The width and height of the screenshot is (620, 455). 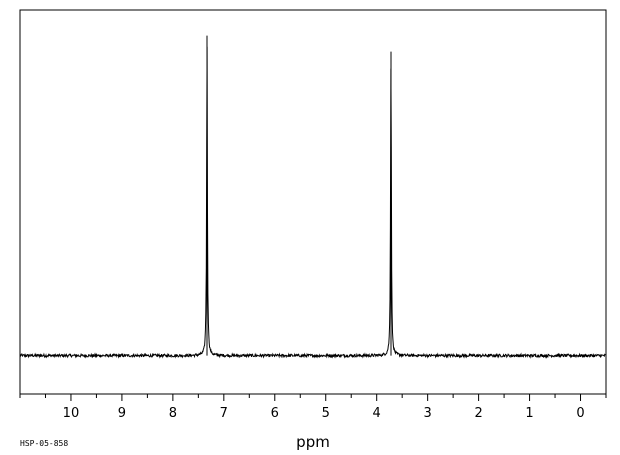 I want to click on x-axis-label: ppm, so click(x=313, y=442).